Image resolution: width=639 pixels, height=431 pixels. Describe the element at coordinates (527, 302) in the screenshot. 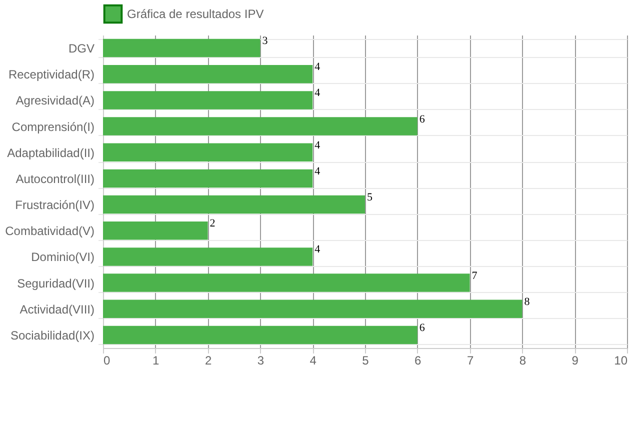

I see `data-label: 8` at that location.